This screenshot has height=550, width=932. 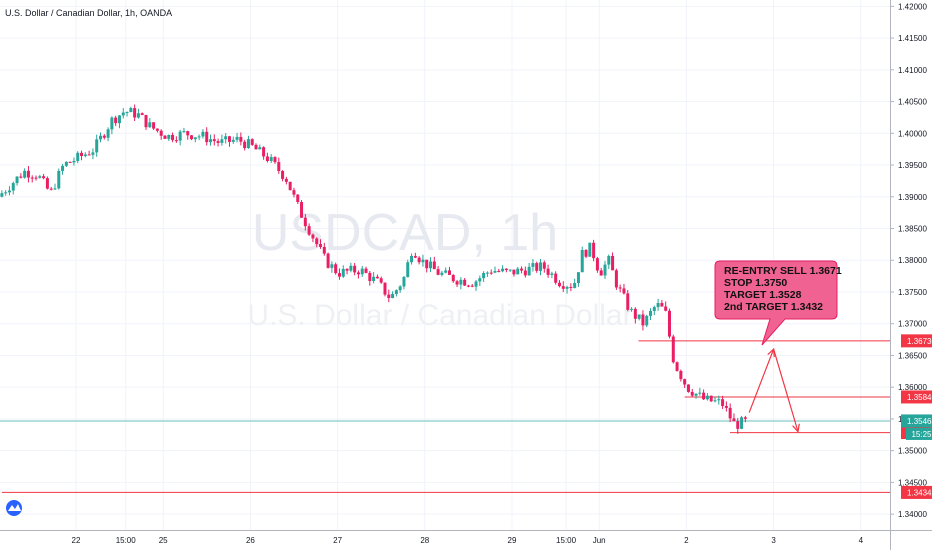 I want to click on y-tick-label: 1.37500, so click(x=912, y=292).